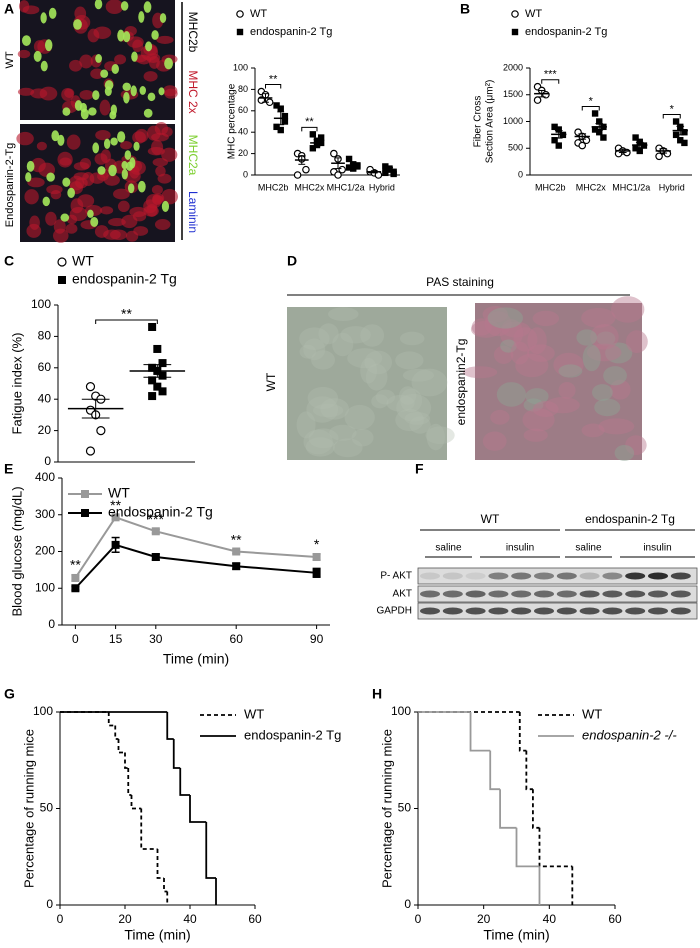 The width and height of the screenshot is (700, 948). What do you see at coordinates (367, 383) in the screenshot?
I see `pas-image` at bounding box center [367, 383].